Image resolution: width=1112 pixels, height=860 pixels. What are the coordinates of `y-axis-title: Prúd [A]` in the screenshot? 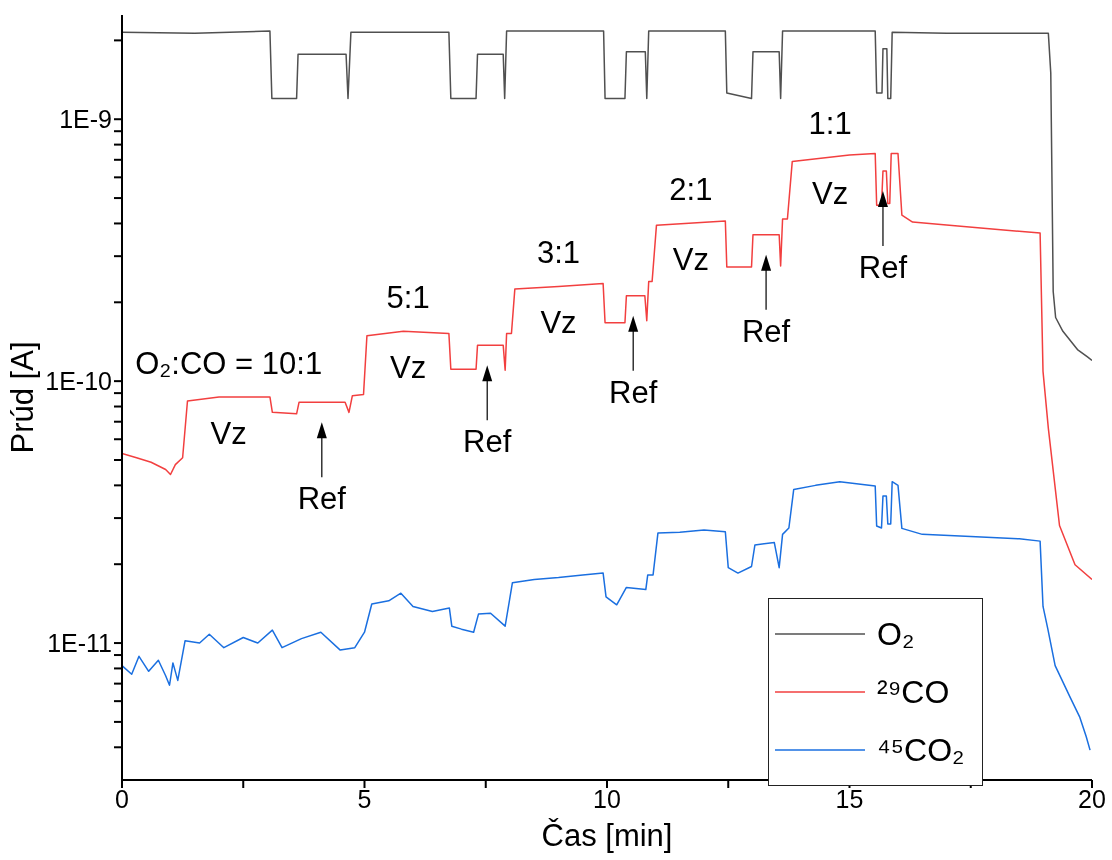 It's located at (23, 397).